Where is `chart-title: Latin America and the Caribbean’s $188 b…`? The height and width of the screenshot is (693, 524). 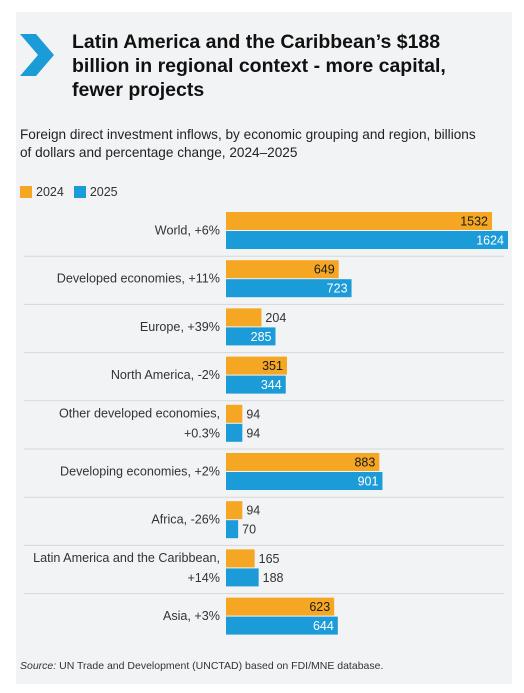 chart-title: Latin America and the Caribbean’s $188 b… is located at coordinates (259, 66).